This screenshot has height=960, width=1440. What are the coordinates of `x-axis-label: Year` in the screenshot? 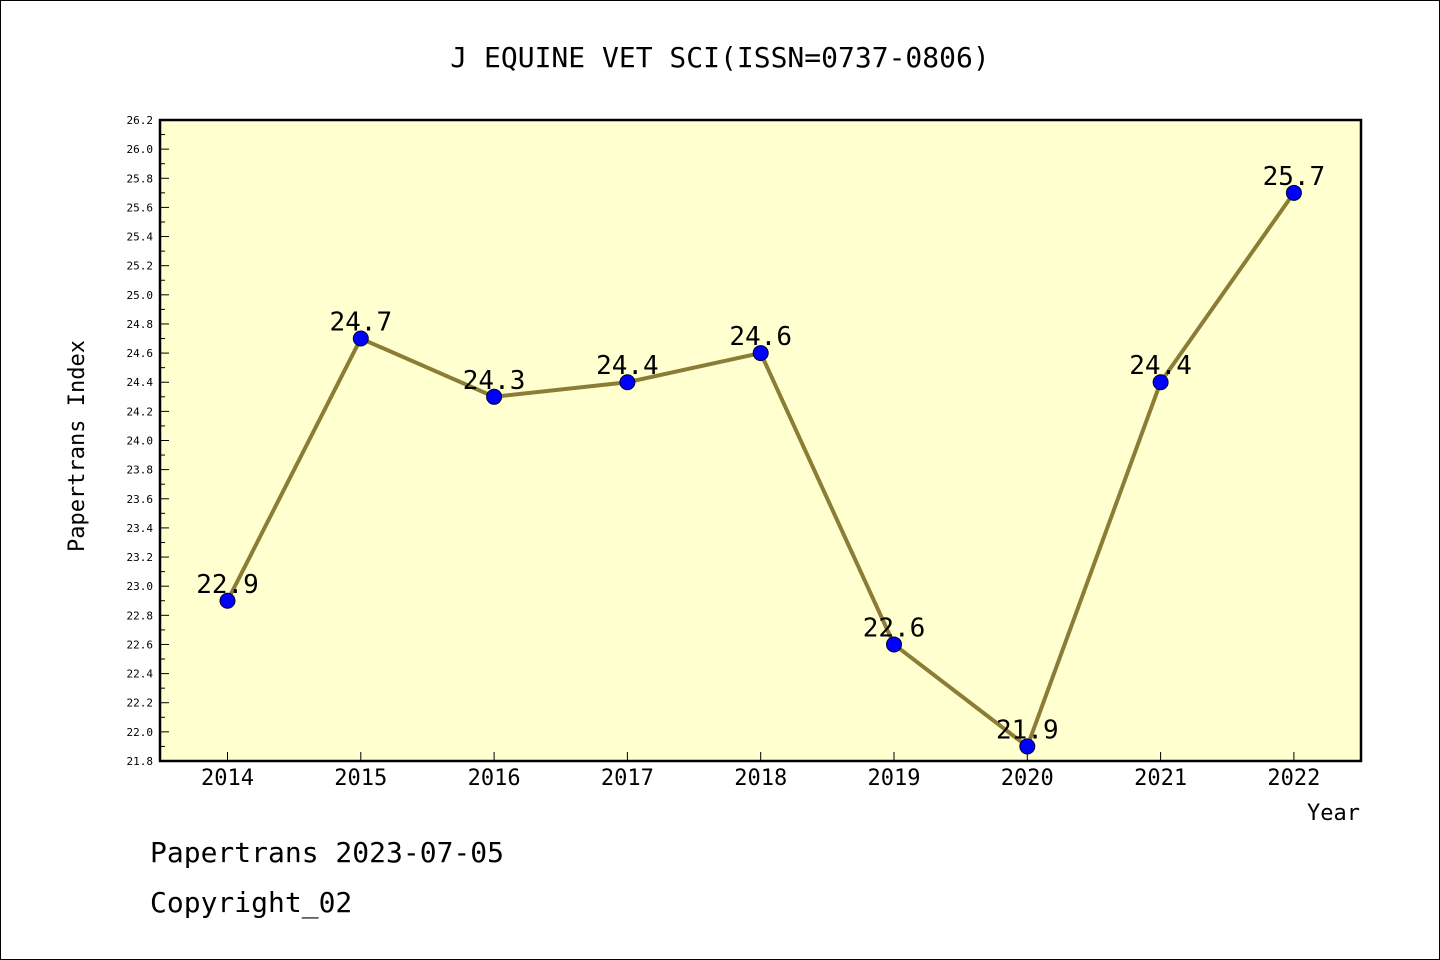 It's located at (1333, 813).